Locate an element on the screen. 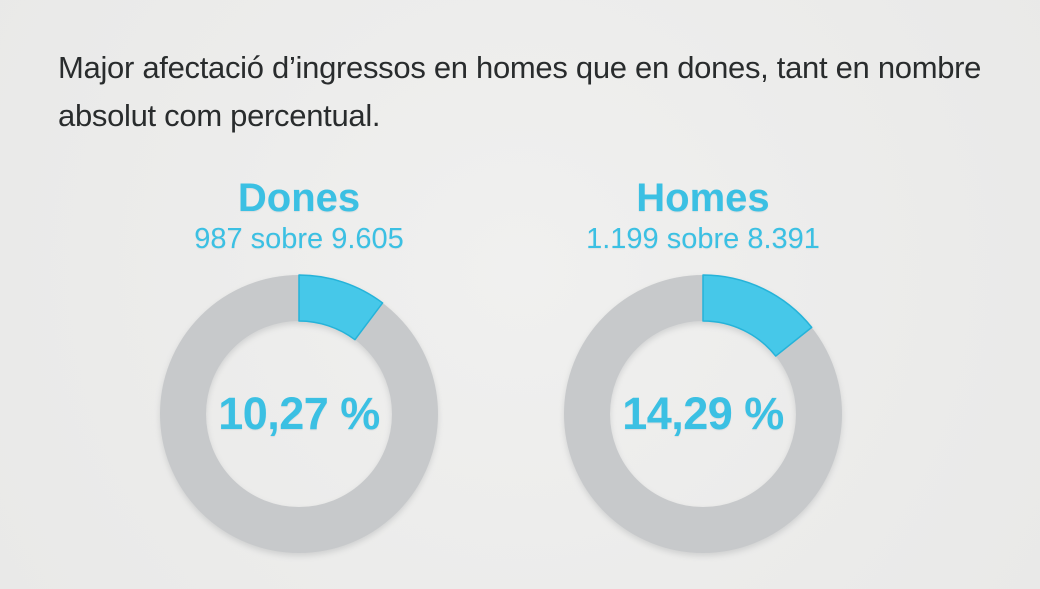 The width and height of the screenshot is (1040, 589). donut-chart-homes: 14,29 % is located at coordinates (703, 414).